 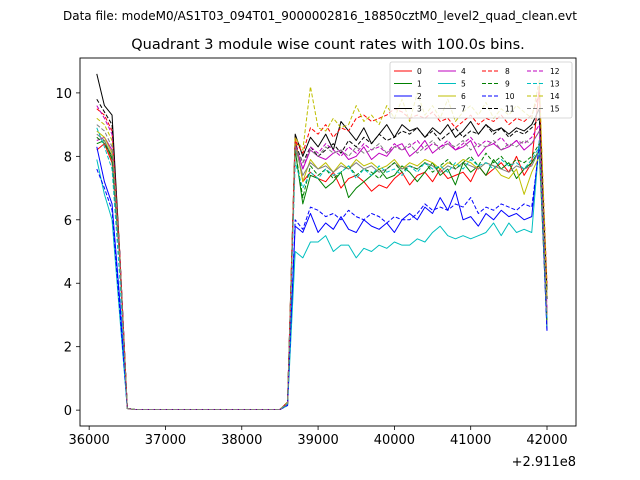 I want to click on legend-label: 14, so click(x=555, y=96).